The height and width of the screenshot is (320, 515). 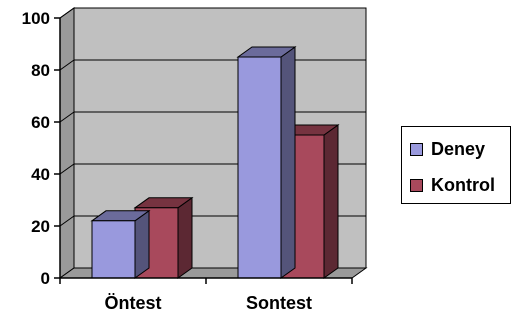 I want to click on legend: Deney Kontrol, so click(x=456, y=165).